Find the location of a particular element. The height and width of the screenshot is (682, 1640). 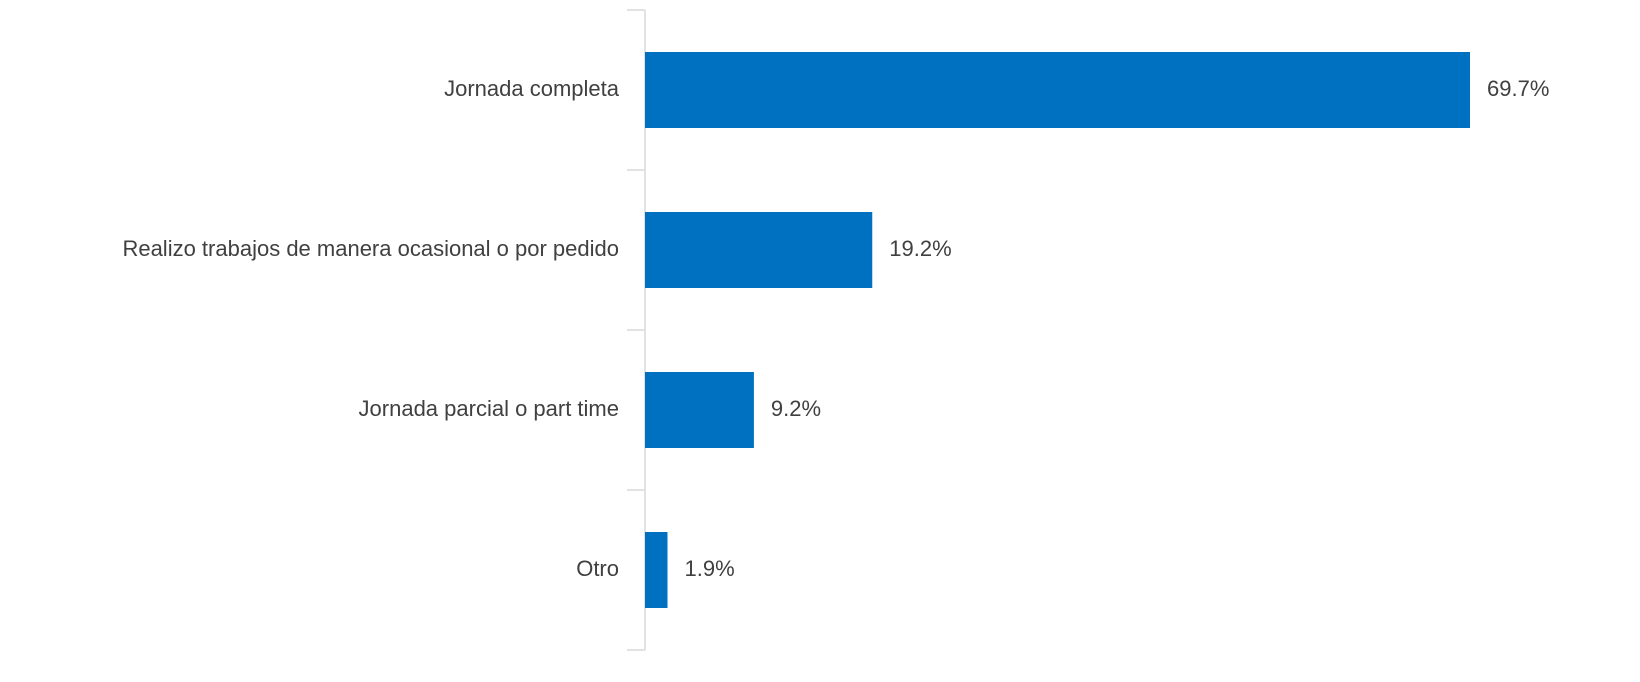

category-label: Otro is located at coordinates (597, 568).